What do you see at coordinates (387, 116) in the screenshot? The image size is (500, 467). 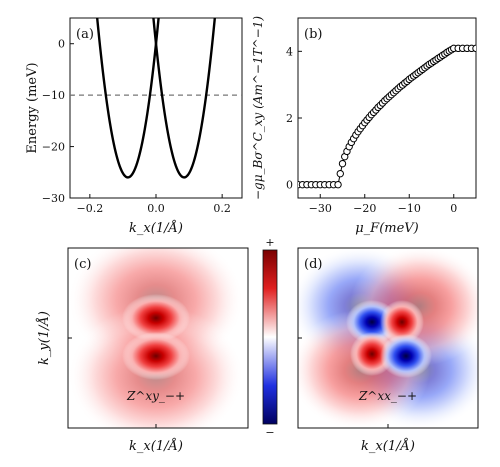 I see `panel-b-points` at bounding box center [387, 116].